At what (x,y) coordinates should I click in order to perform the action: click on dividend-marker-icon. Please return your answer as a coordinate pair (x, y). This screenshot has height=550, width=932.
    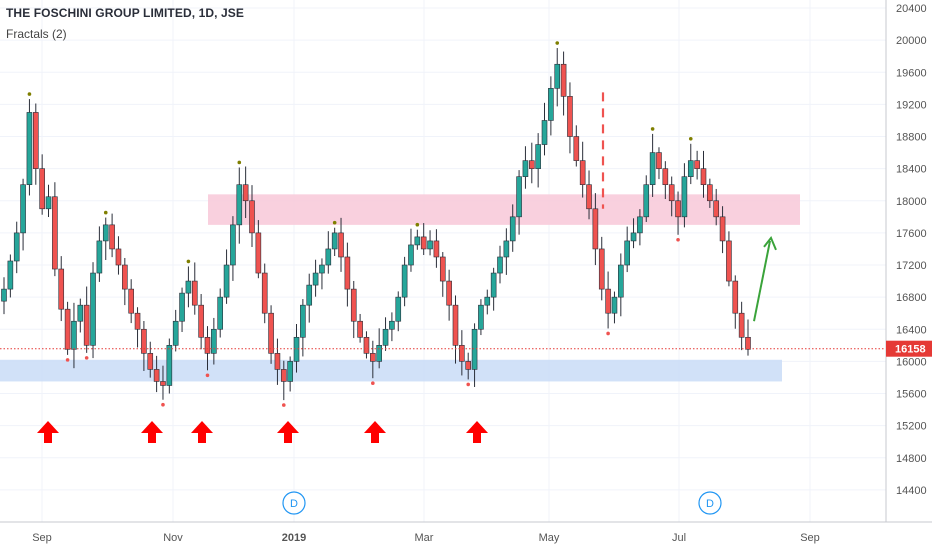
    Looking at the image, I should click on (710, 503).